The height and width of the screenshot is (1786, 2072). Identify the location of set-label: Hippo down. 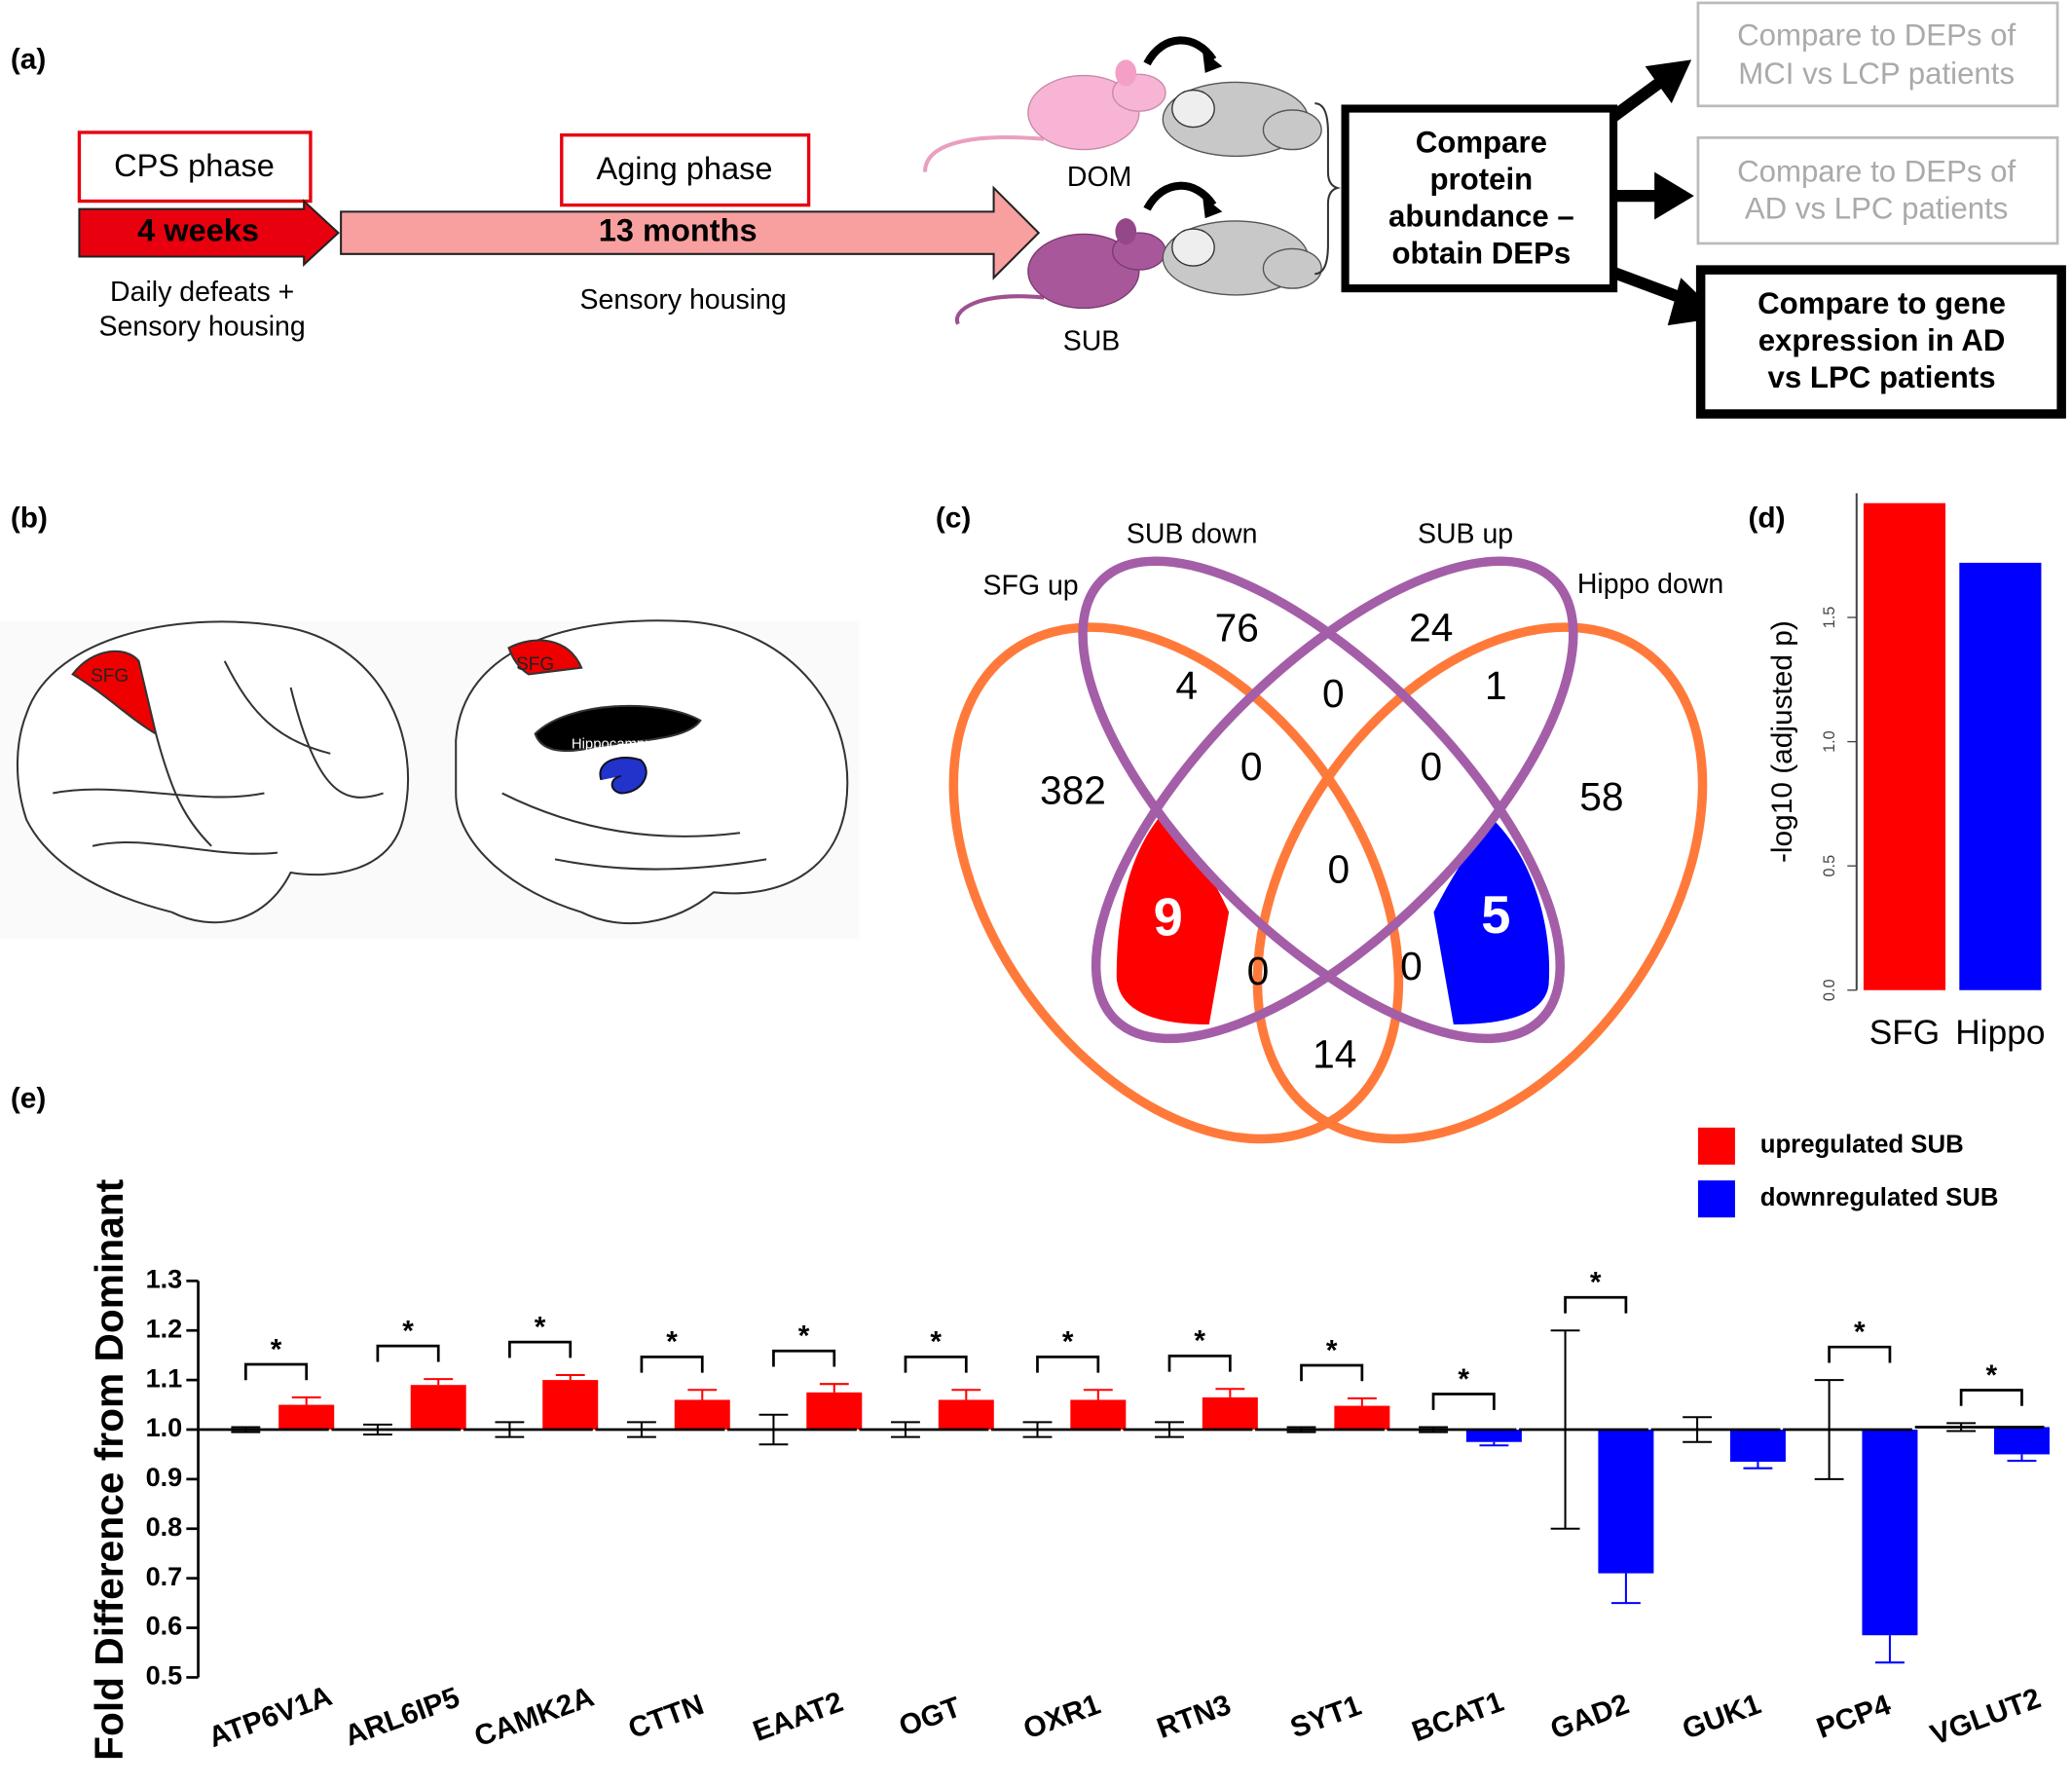
(1650, 584).